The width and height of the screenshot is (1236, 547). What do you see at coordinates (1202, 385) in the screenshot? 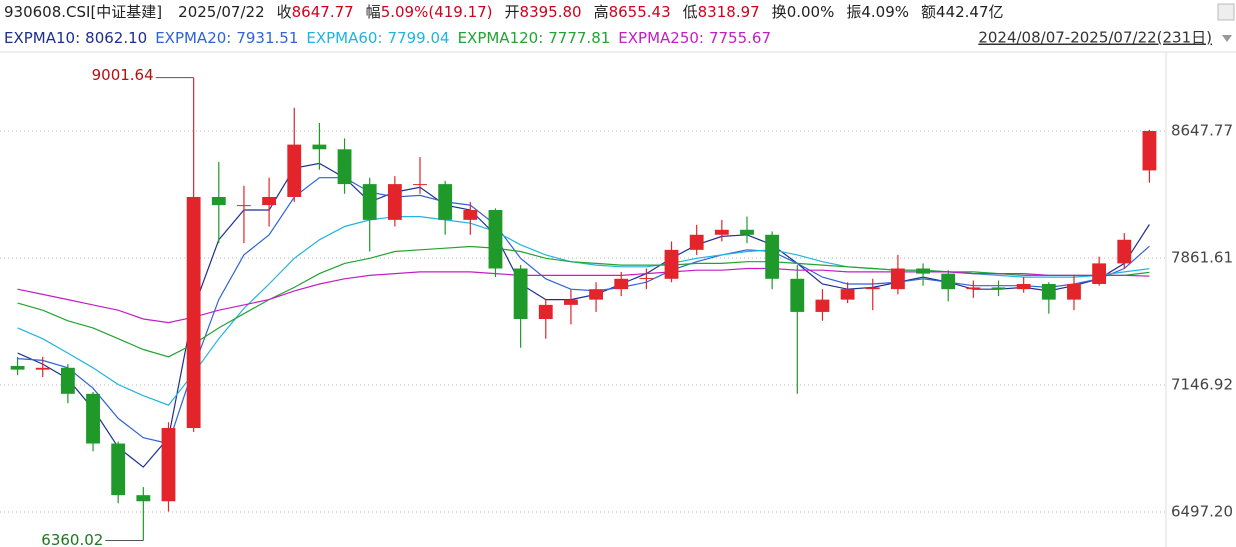
I see `y-tick-label: 7146.92` at bounding box center [1202, 385].